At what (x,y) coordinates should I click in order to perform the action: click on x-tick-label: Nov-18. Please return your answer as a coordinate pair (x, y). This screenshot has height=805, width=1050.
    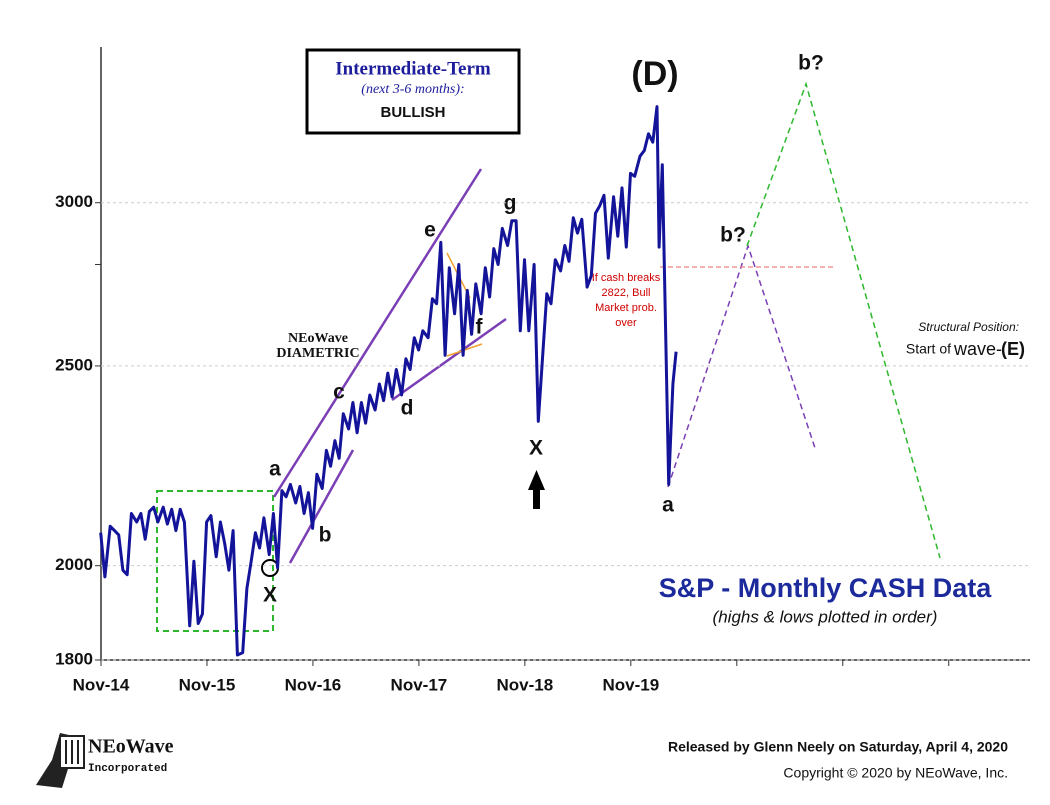
    Looking at the image, I should click on (525, 684).